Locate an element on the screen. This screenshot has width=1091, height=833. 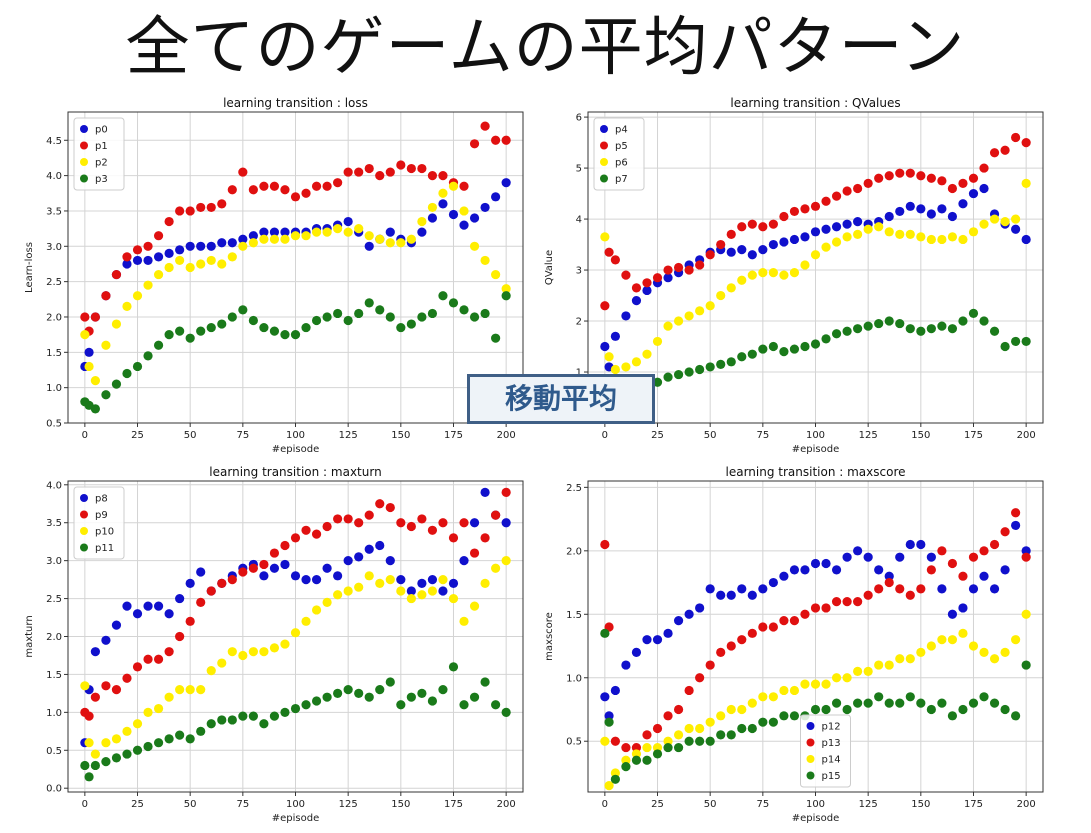
data-point-p9 is located at coordinates (127, 678).